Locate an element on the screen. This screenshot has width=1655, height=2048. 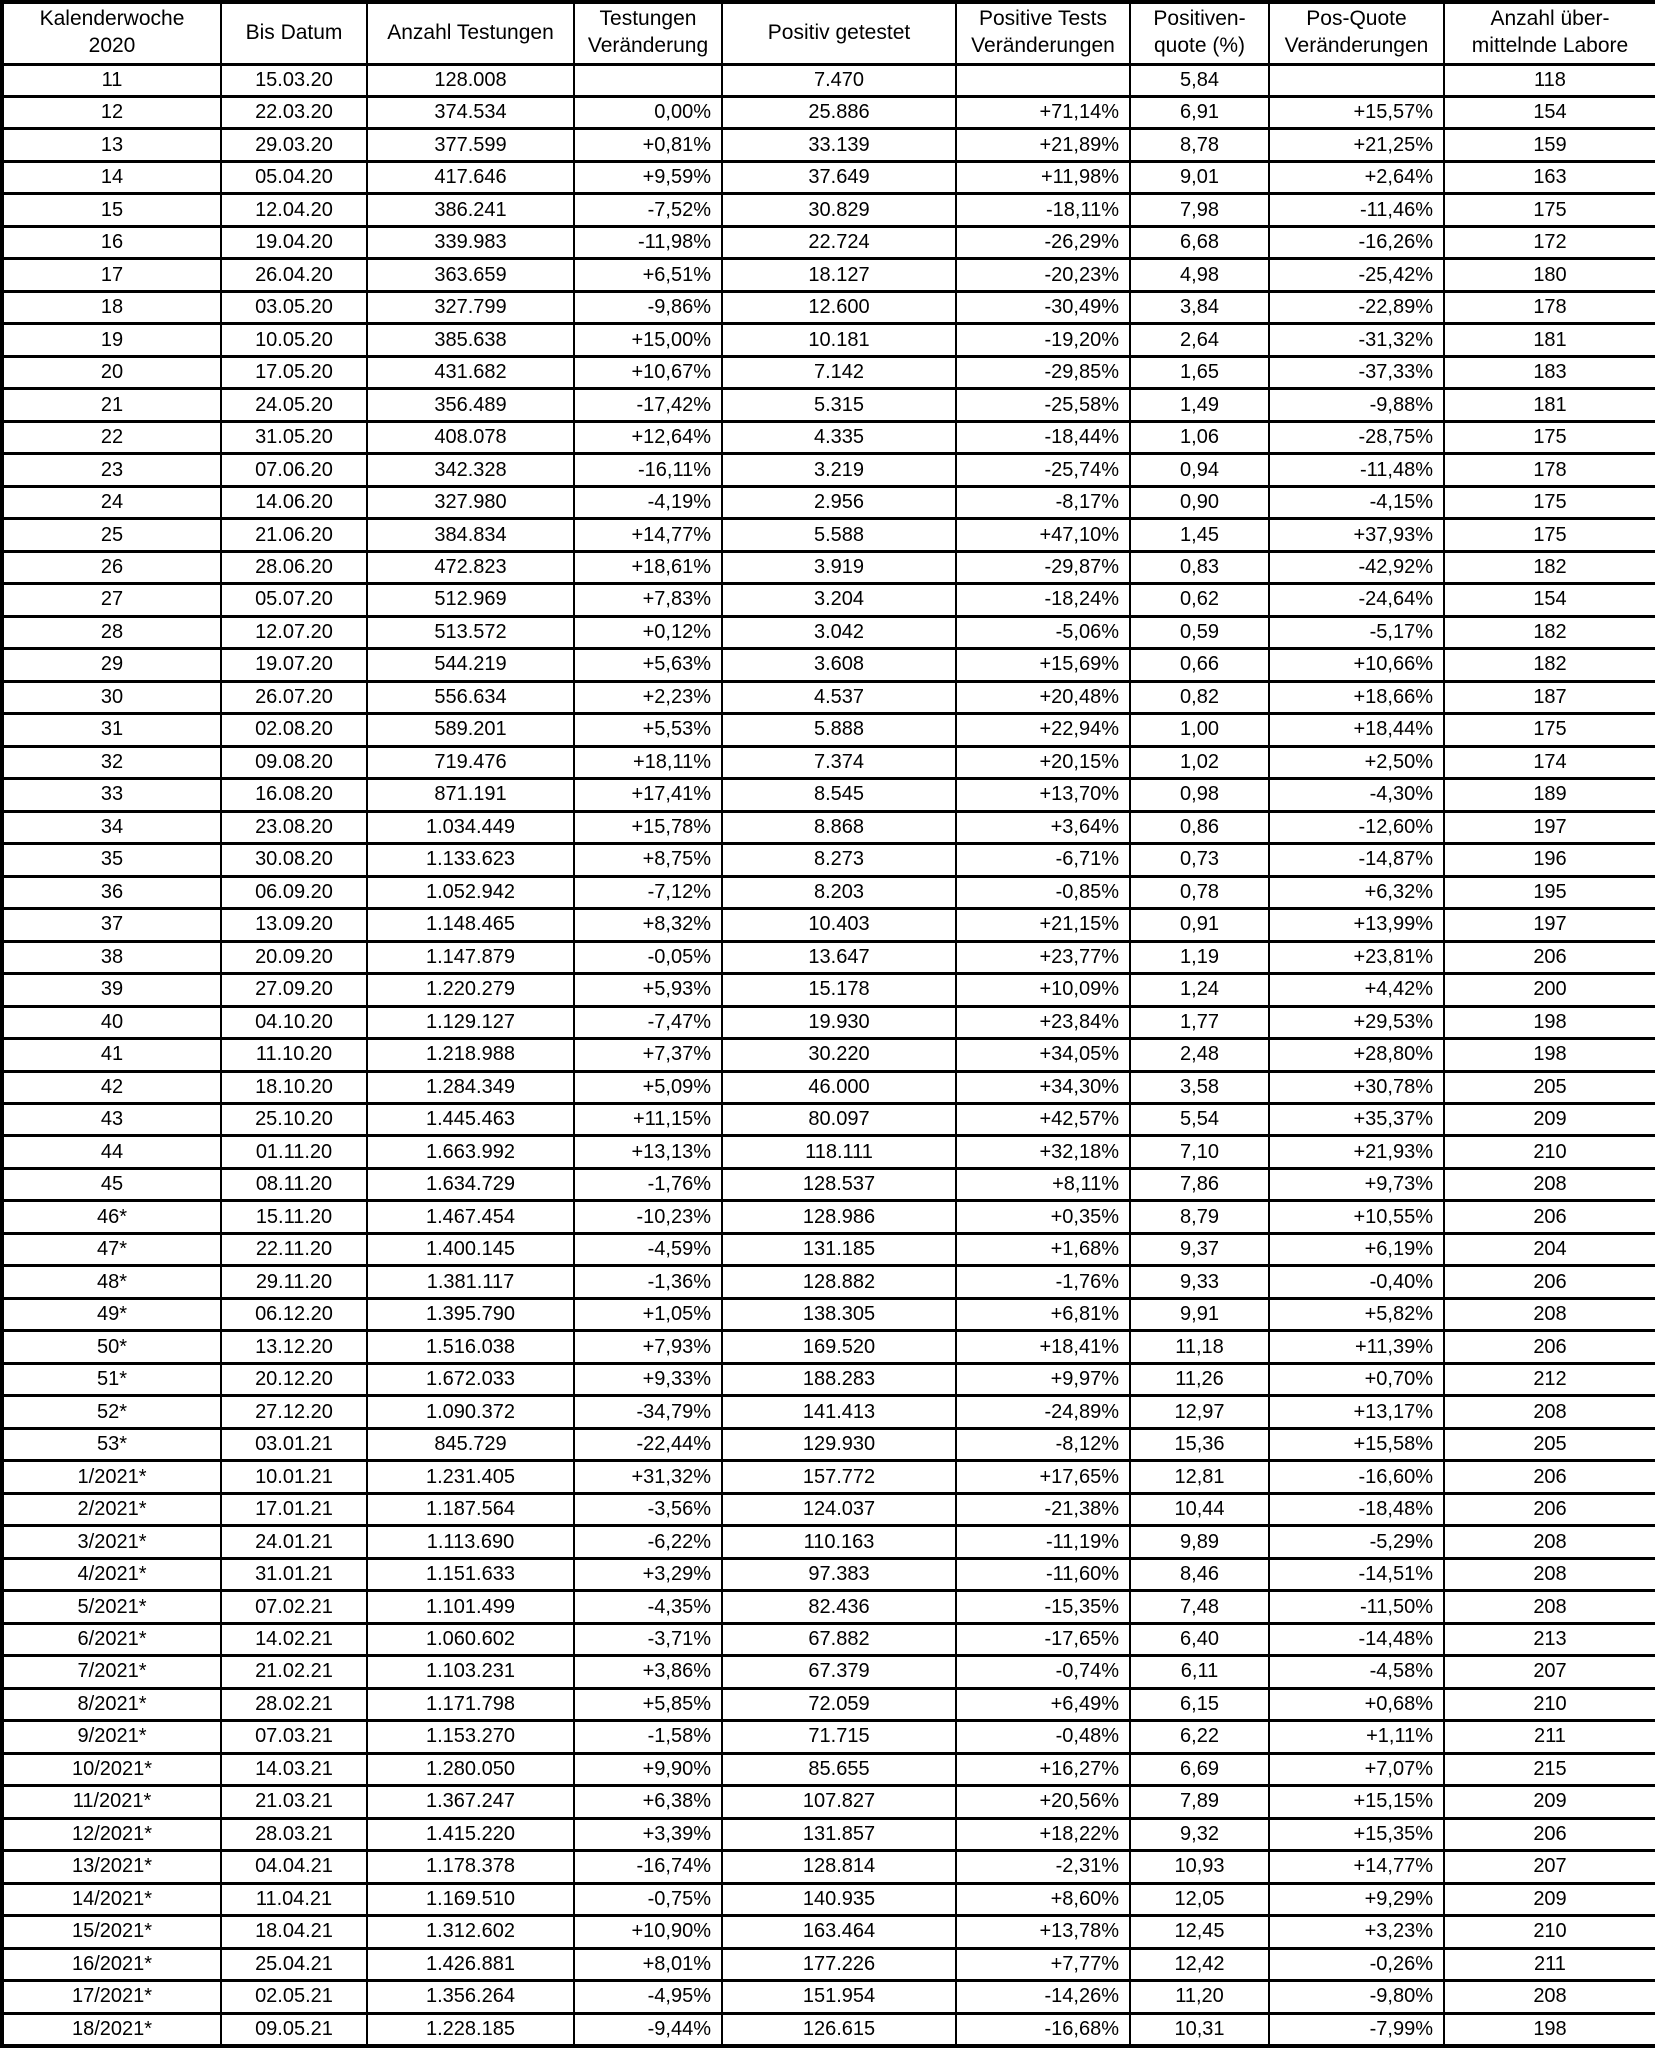
cell-testungen-veraenderung: +15,78% is located at coordinates (648, 827).